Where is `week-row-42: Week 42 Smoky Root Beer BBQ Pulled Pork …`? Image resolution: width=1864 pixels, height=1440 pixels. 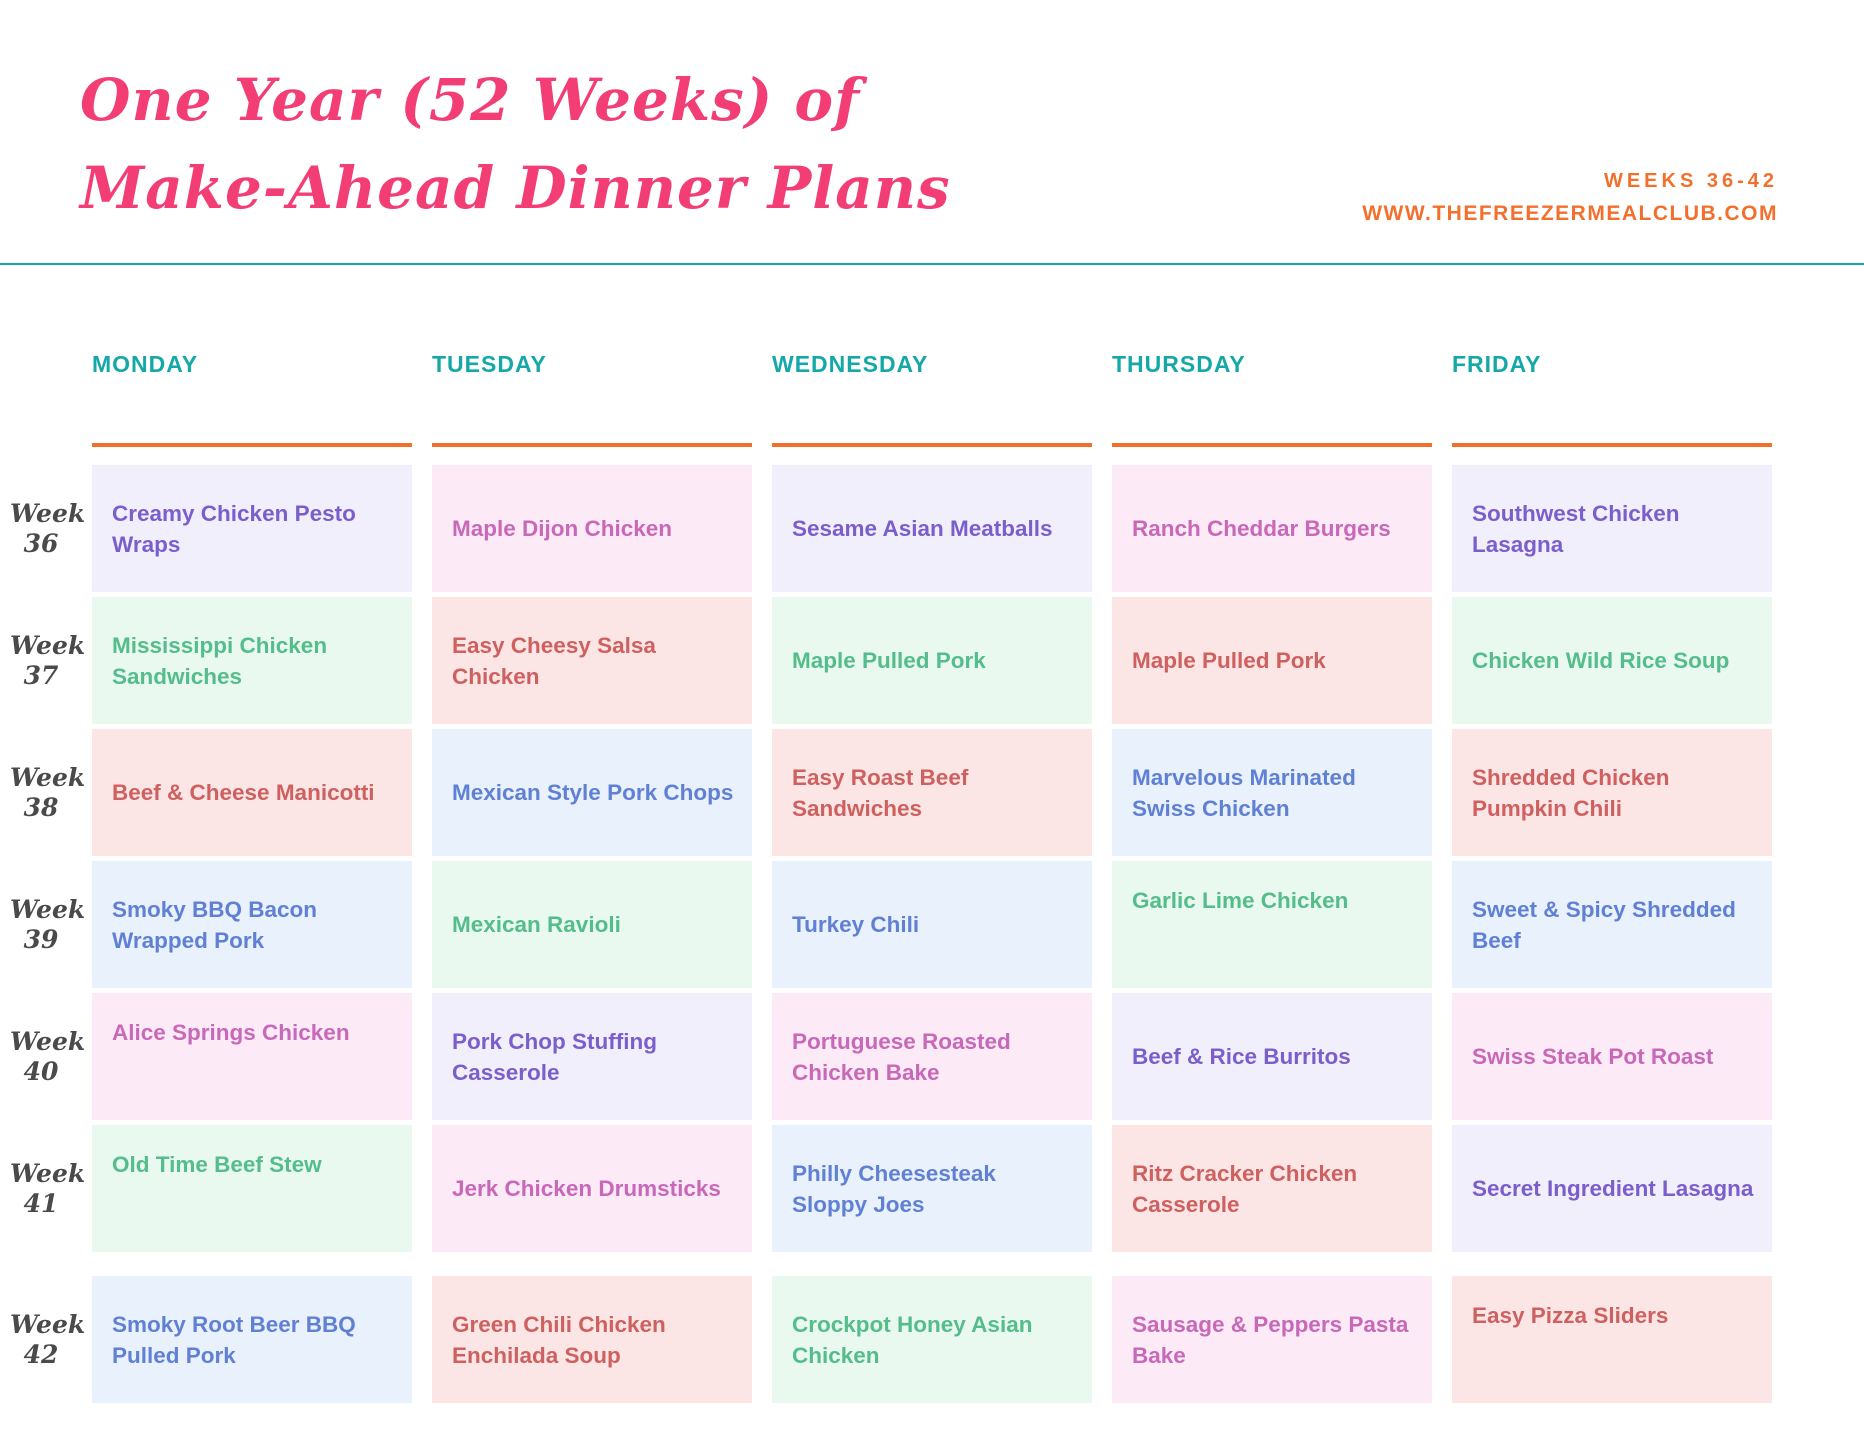
week-row-42: Week 42 Smoky Root Beer BBQ Pulled Pork … is located at coordinates (937, 1339).